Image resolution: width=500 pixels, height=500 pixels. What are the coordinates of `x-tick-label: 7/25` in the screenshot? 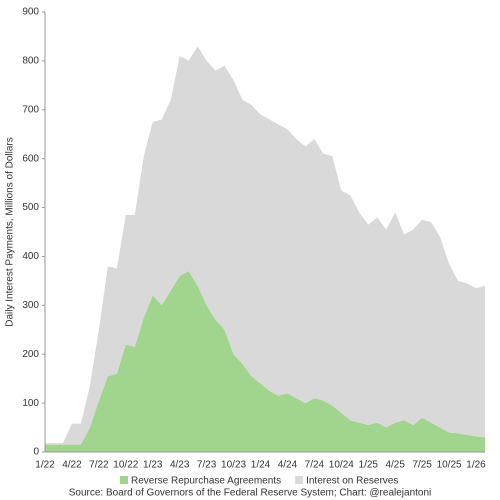 It's located at (422, 465).